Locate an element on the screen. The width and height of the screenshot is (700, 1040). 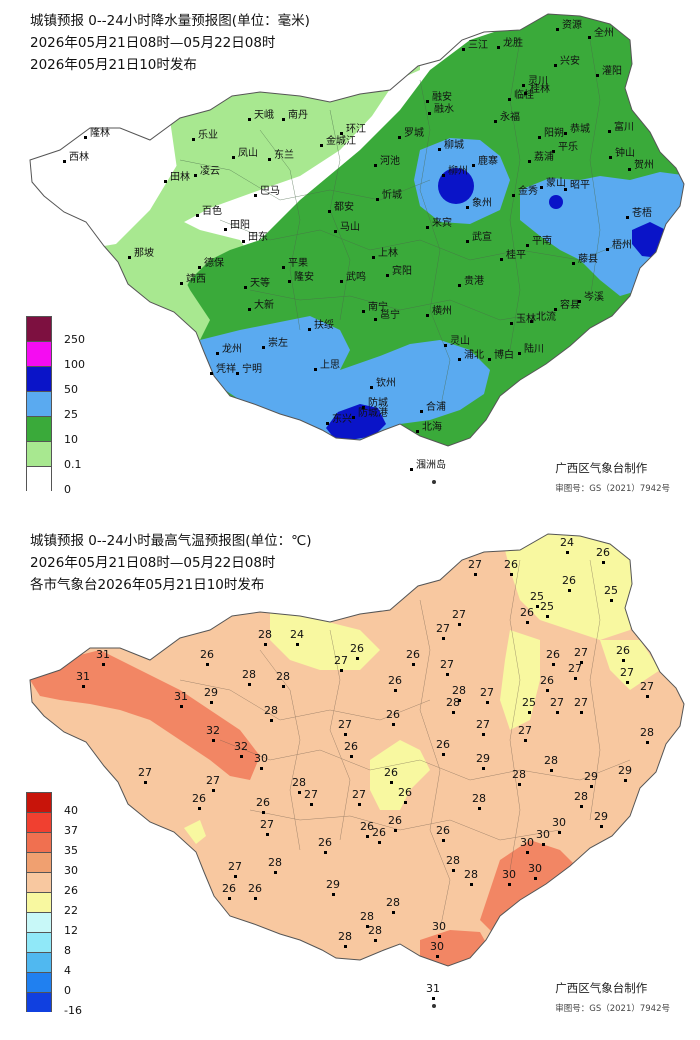
temp-legend-label: 37 is located at coordinates (71, 830).